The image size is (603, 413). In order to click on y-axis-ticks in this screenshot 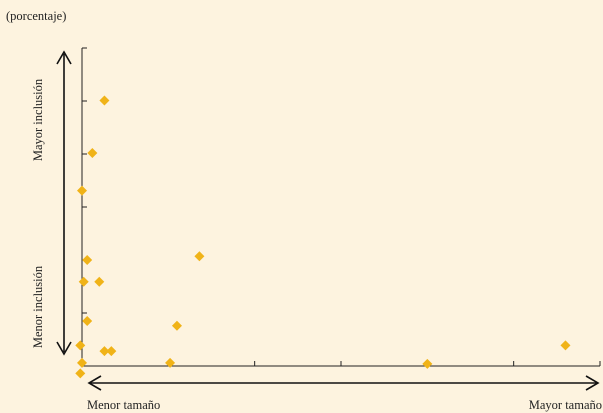, I will do `click(84, 180)`.